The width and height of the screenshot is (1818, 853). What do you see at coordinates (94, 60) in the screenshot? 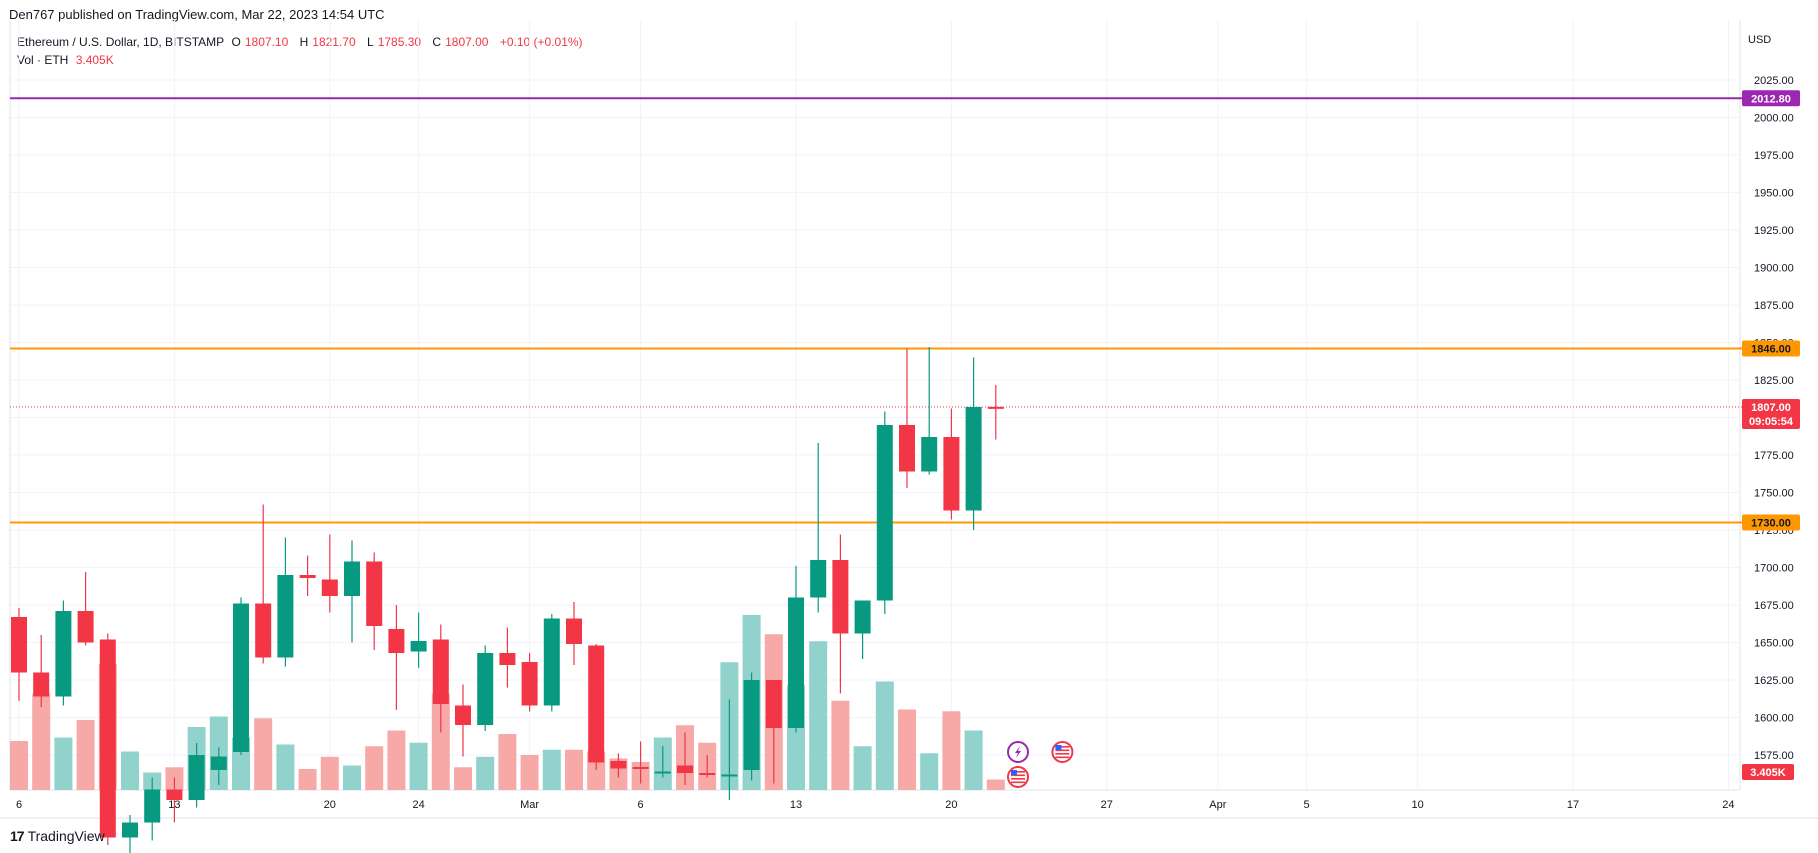
I see `volume-value: 3.405K` at bounding box center [94, 60].